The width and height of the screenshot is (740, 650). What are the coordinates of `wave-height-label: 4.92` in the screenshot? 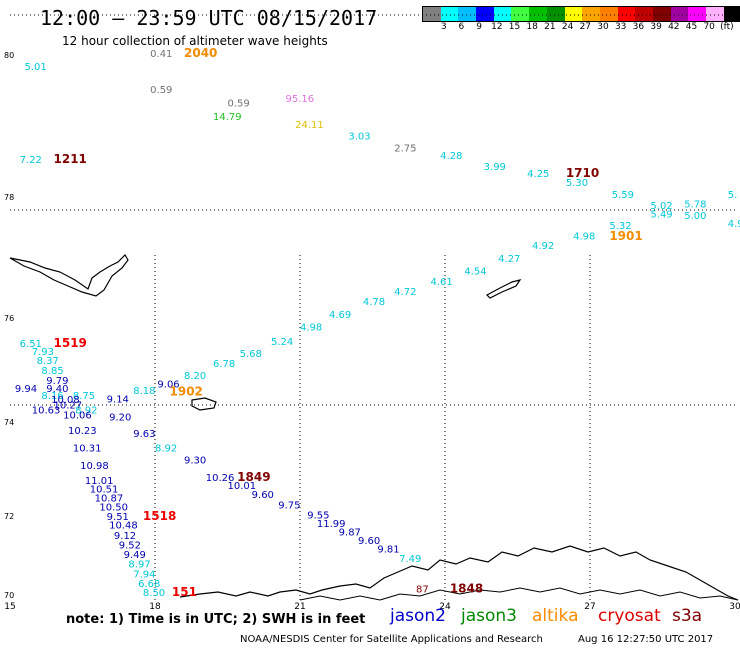 It's located at (543, 246).